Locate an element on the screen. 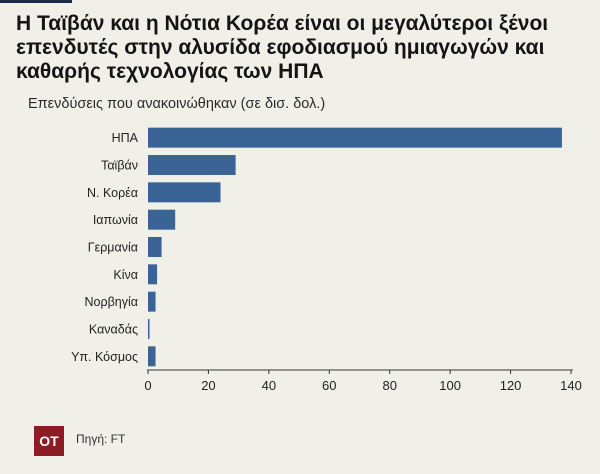 The height and width of the screenshot is (474, 600). x-tick-label: 100 is located at coordinates (450, 385).